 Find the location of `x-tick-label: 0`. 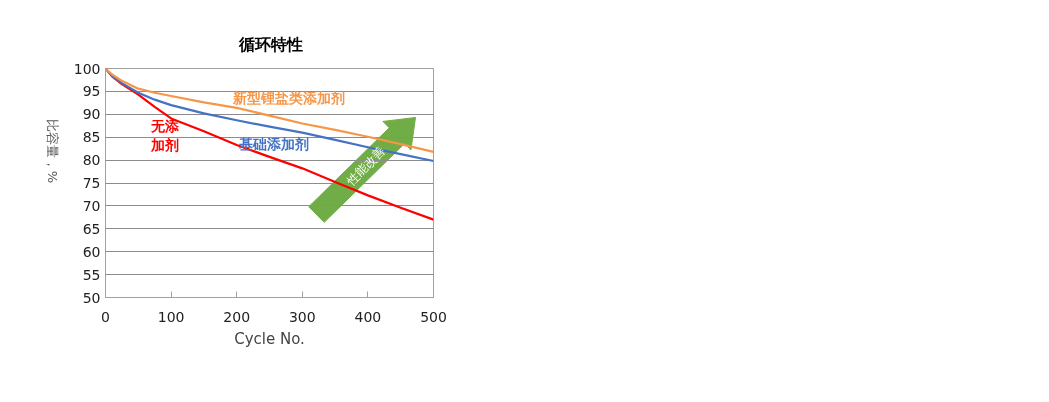

x-tick-label: 0 is located at coordinates (105, 316).